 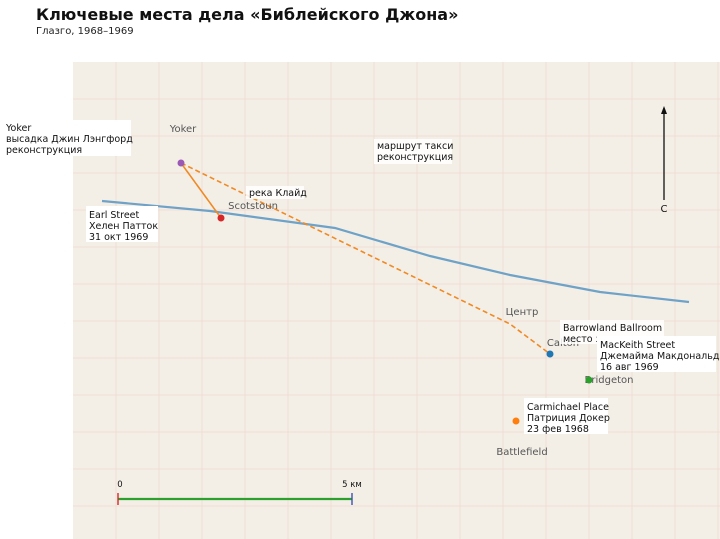 What do you see at coordinates (664, 209) in the screenshot?
I see `north-arrow-label: С` at bounding box center [664, 209].